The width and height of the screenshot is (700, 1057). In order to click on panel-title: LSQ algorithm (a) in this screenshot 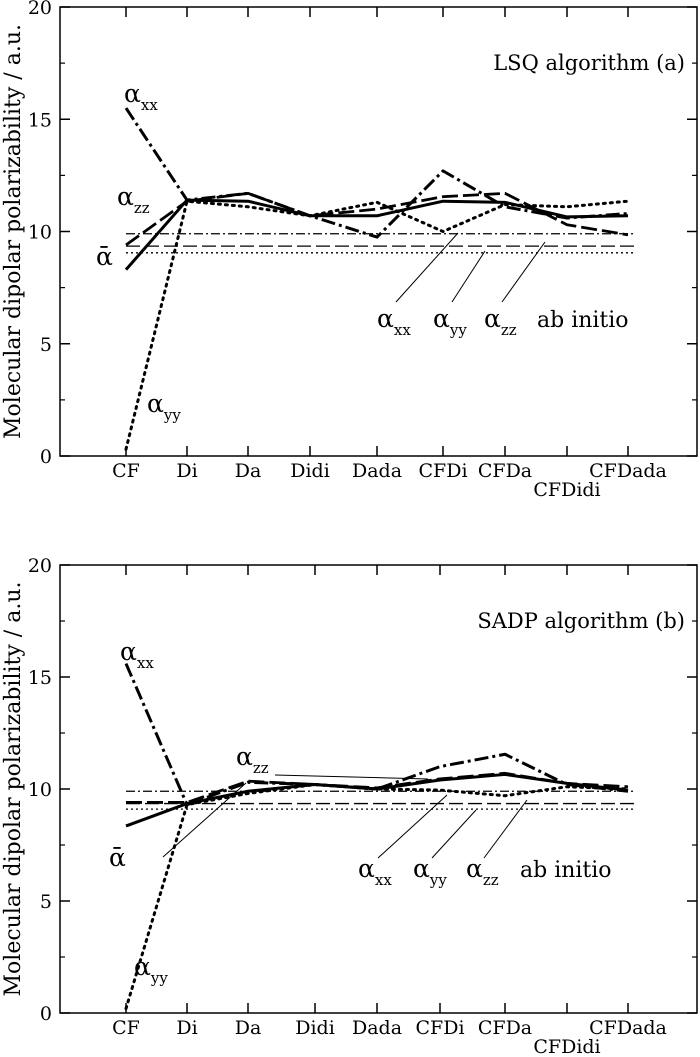, I will do `click(589, 63)`.